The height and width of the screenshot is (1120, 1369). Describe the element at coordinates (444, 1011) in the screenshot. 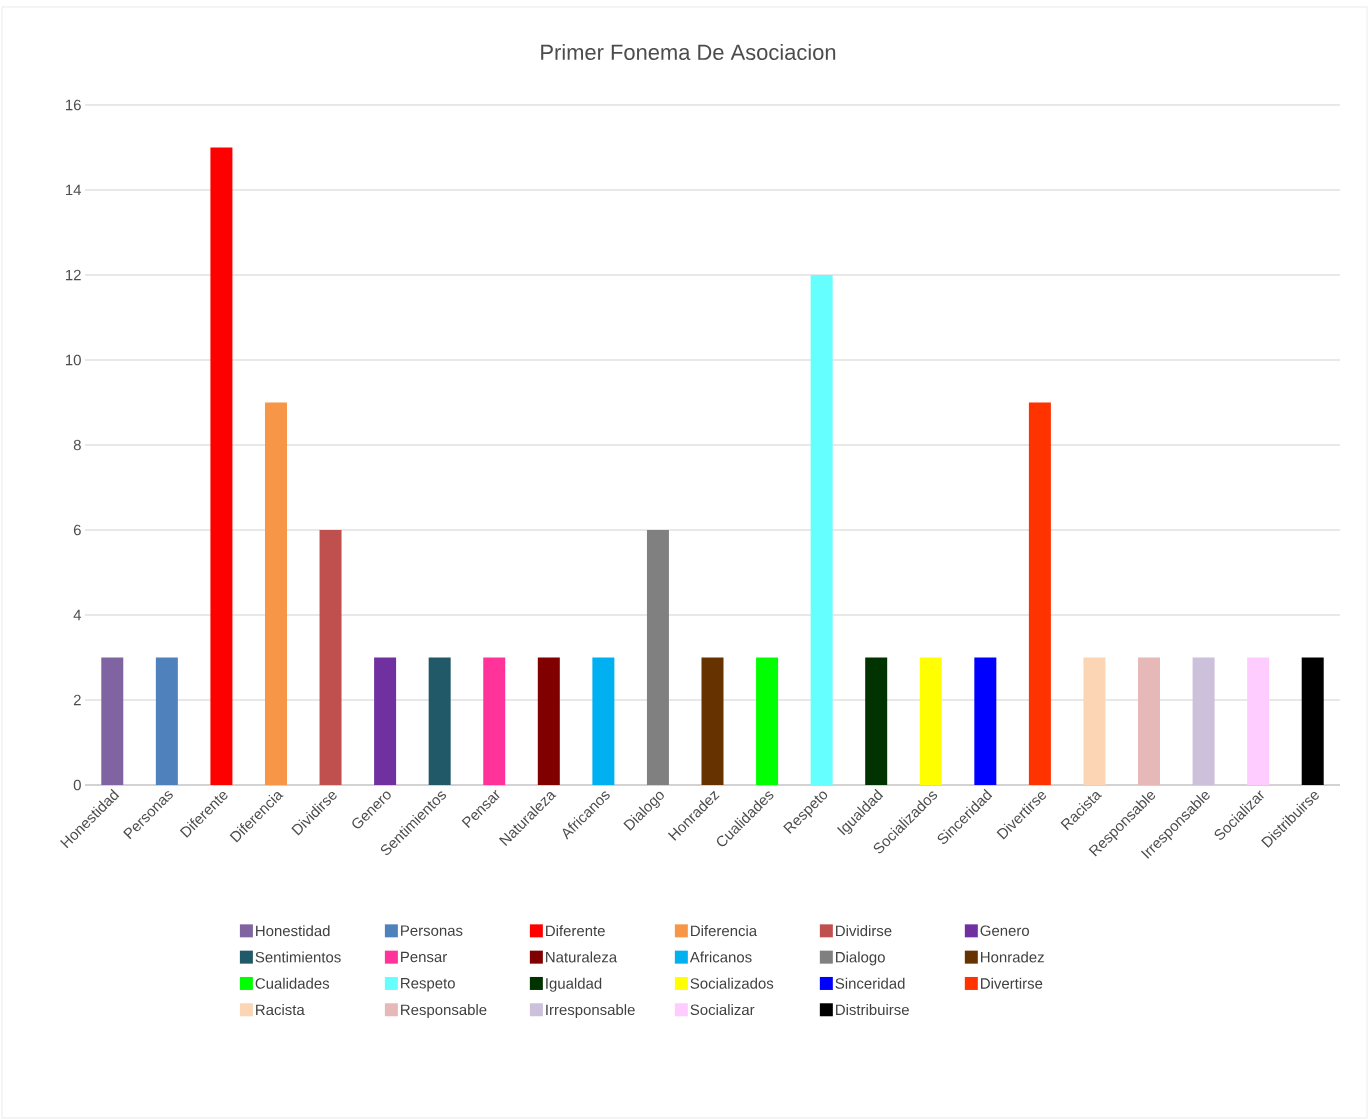

I see `legend-label: Responsable` at that location.